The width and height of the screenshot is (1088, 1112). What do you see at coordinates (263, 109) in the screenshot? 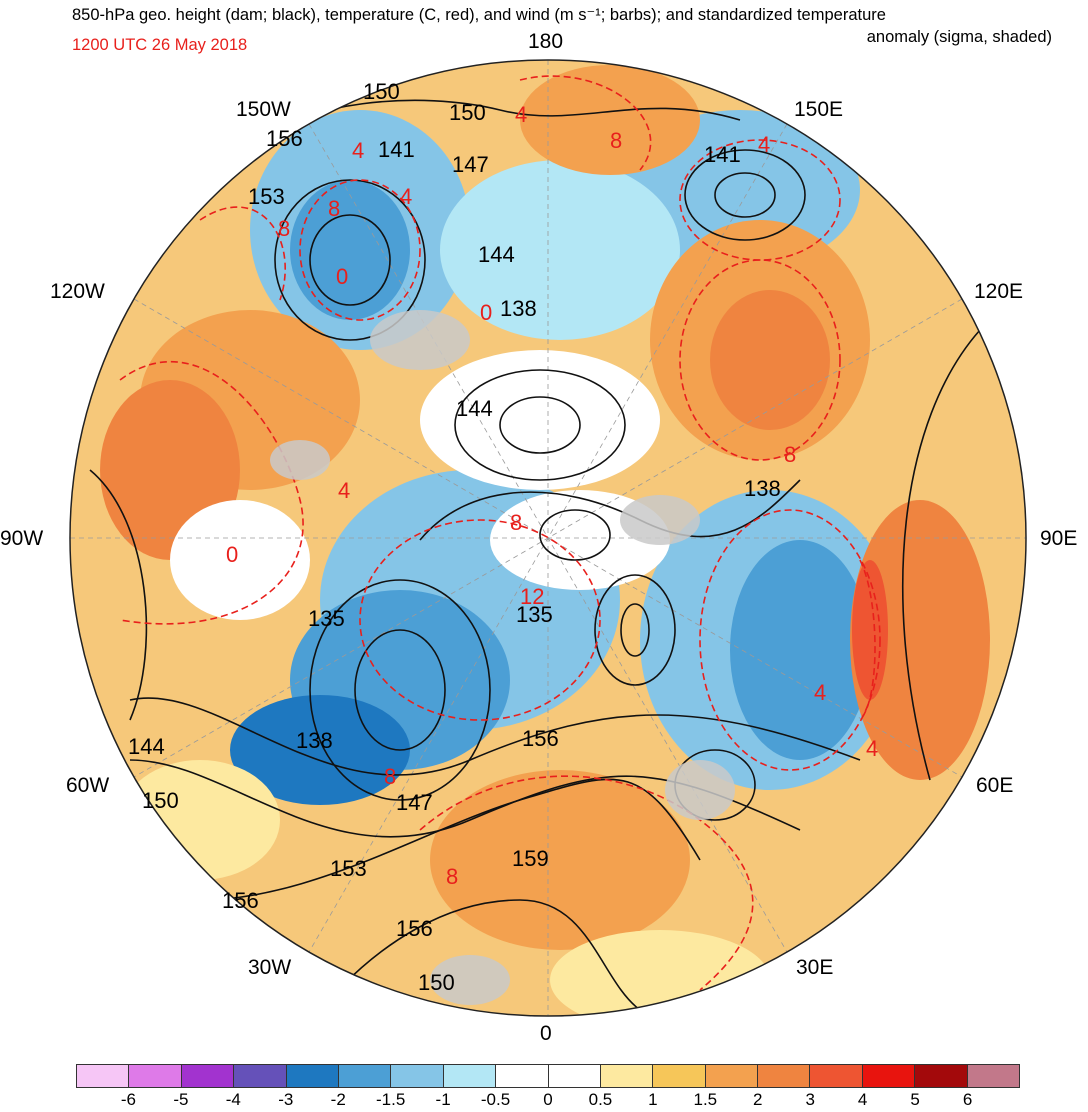
I see `lon-label-150w: 150W` at bounding box center [263, 109].